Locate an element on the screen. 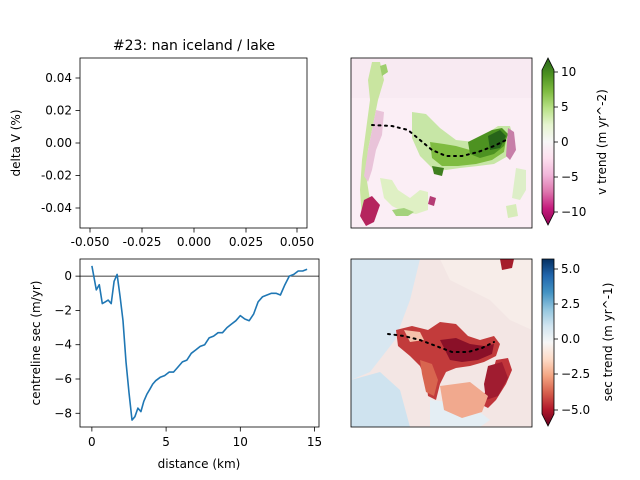  x-tick-label: 5 is located at coordinates (166, 442).